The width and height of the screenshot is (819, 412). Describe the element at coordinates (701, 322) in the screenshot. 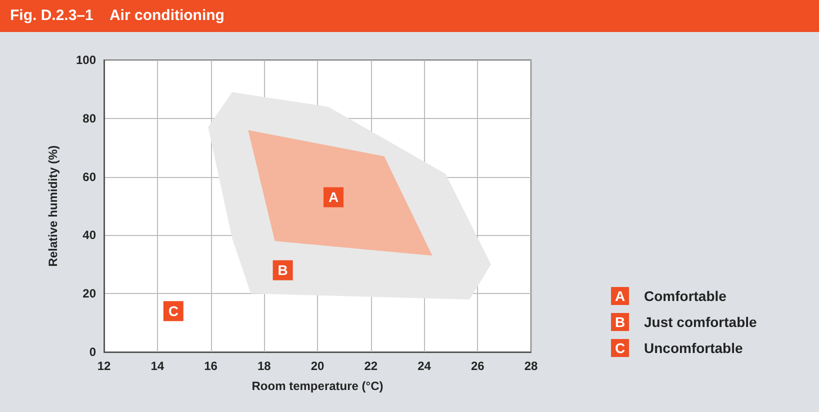

I see `text: Just comfortable` at that location.